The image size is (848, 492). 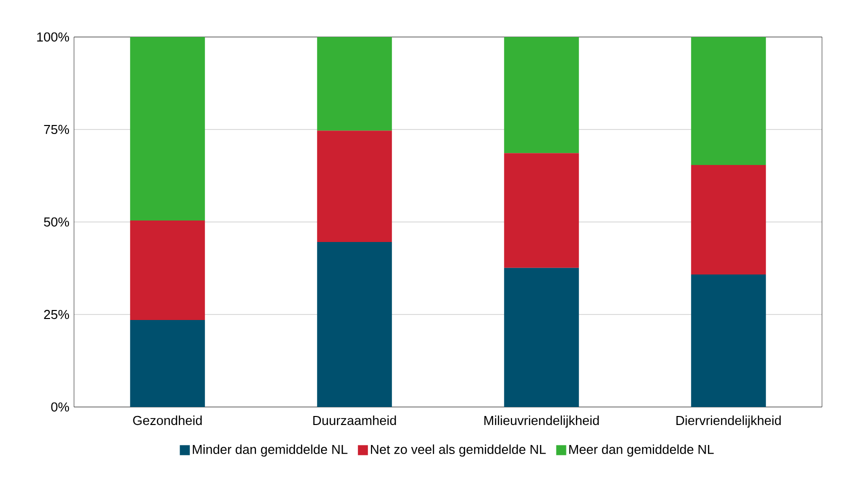 I want to click on y-tick-label: 50%, so click(x=57, y=222).